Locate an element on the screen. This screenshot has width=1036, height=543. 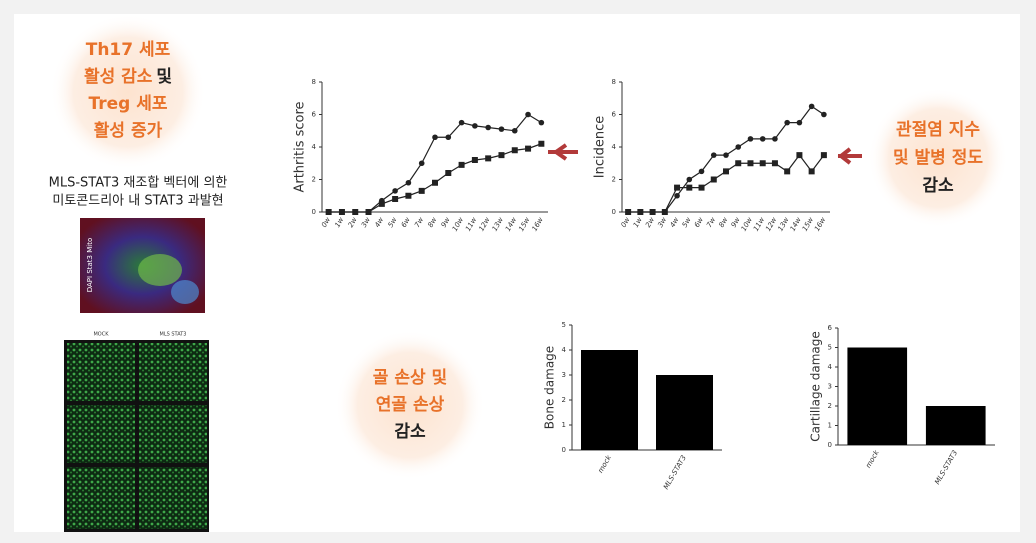
callout-text: 연골 손상 is located at coordinates (410, 405).